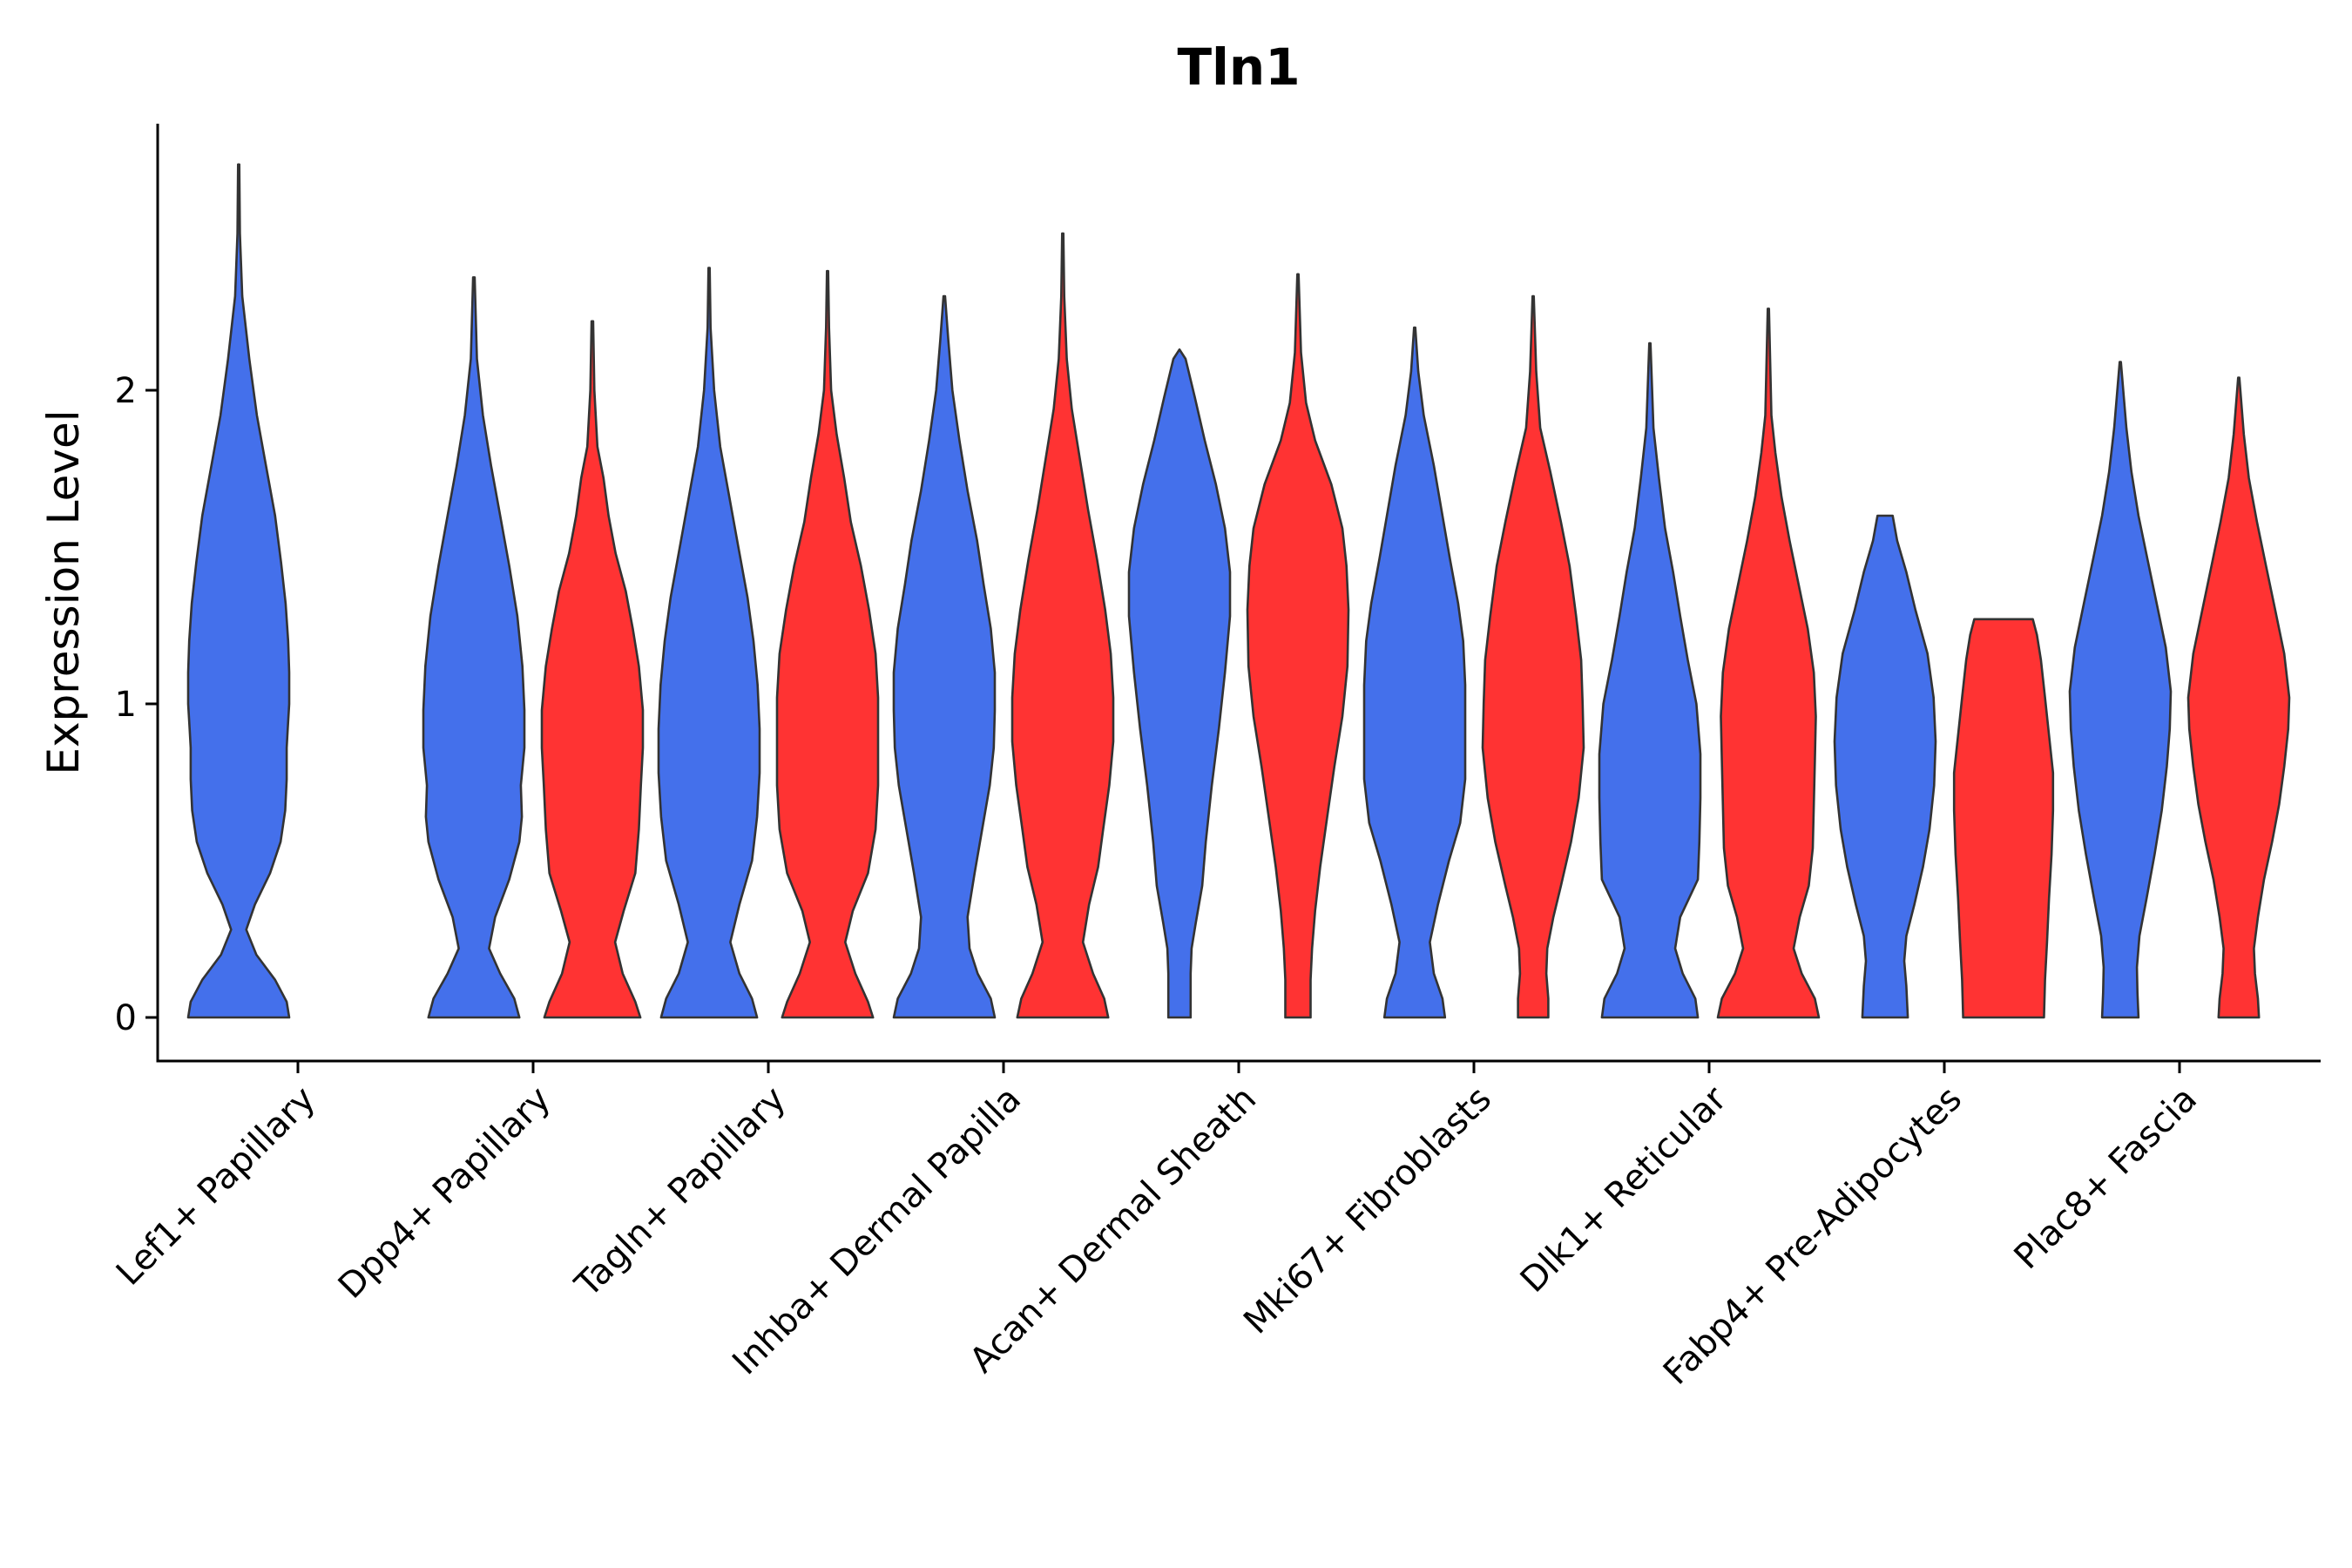  I want to click on x-tick-label: Tagln+ Papillary, so click(680, 1192).